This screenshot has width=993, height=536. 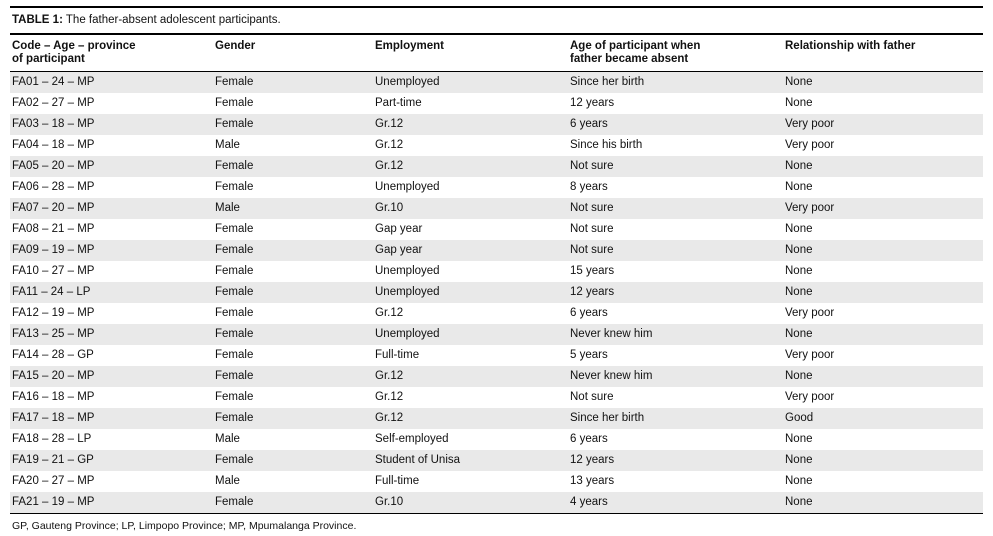 What do you see at coordinates (397, 481) in the screenshot?
I see `table-cell: Full-time` at bounding box center [397, 481].